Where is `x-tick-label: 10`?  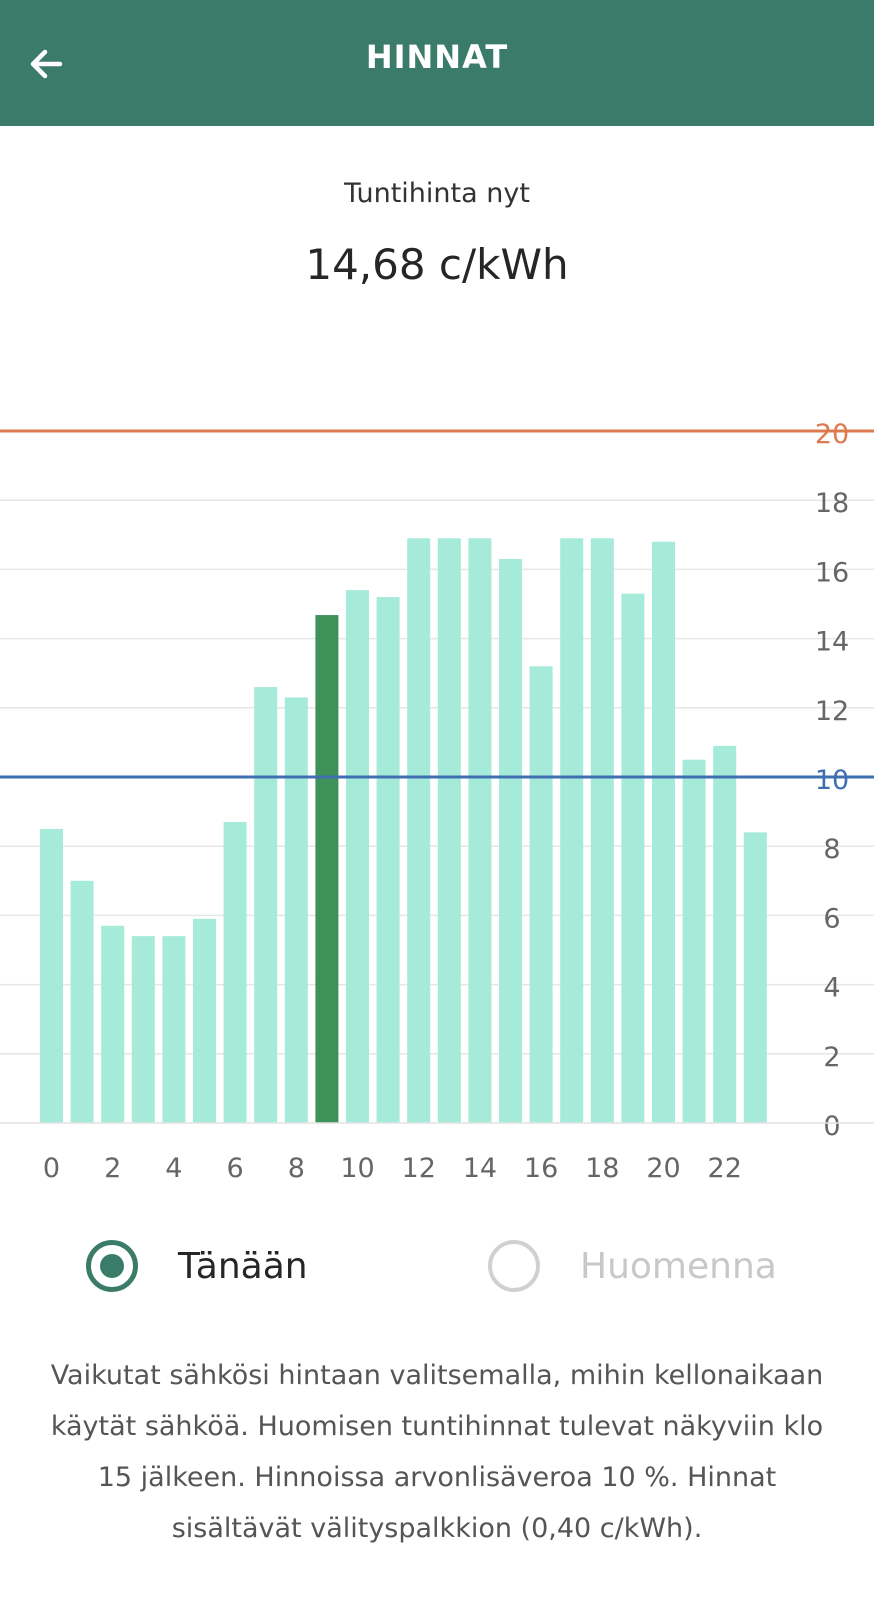 x-tick-label: 10 is located at coordinates (357, 1168).